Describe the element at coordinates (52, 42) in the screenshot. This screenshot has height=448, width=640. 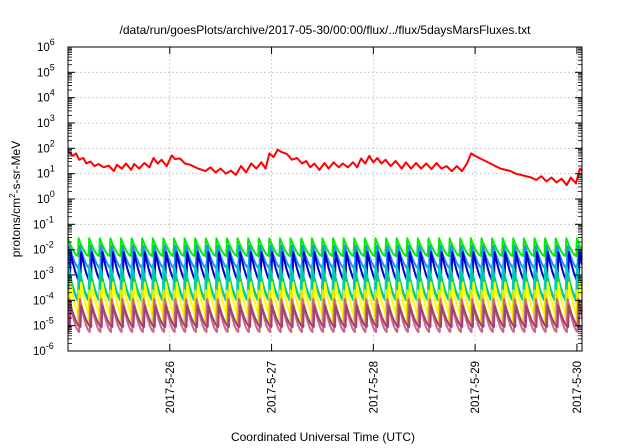
I see `y-tick-exponent: 6` at that location.